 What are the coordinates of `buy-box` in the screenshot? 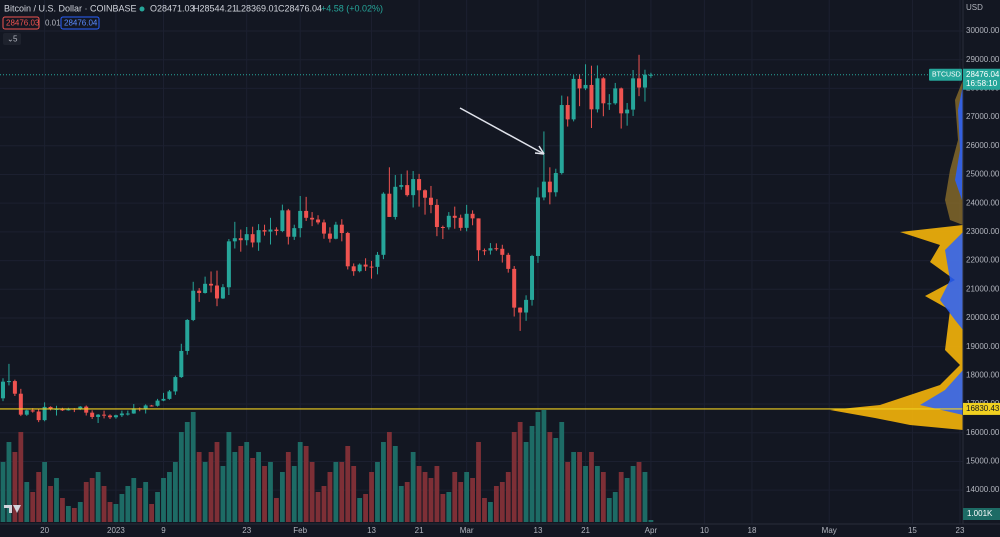 It's located at (80, 23).